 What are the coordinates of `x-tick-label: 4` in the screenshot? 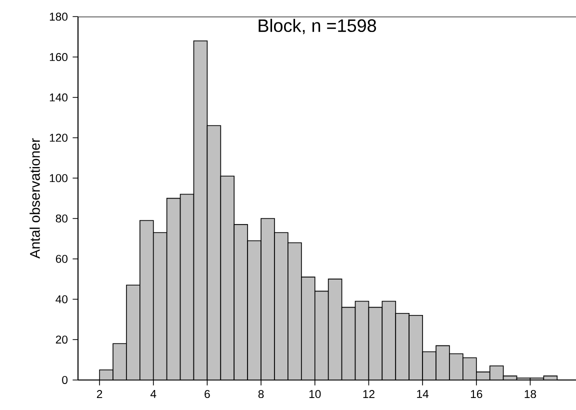 It's located at (153, 394).